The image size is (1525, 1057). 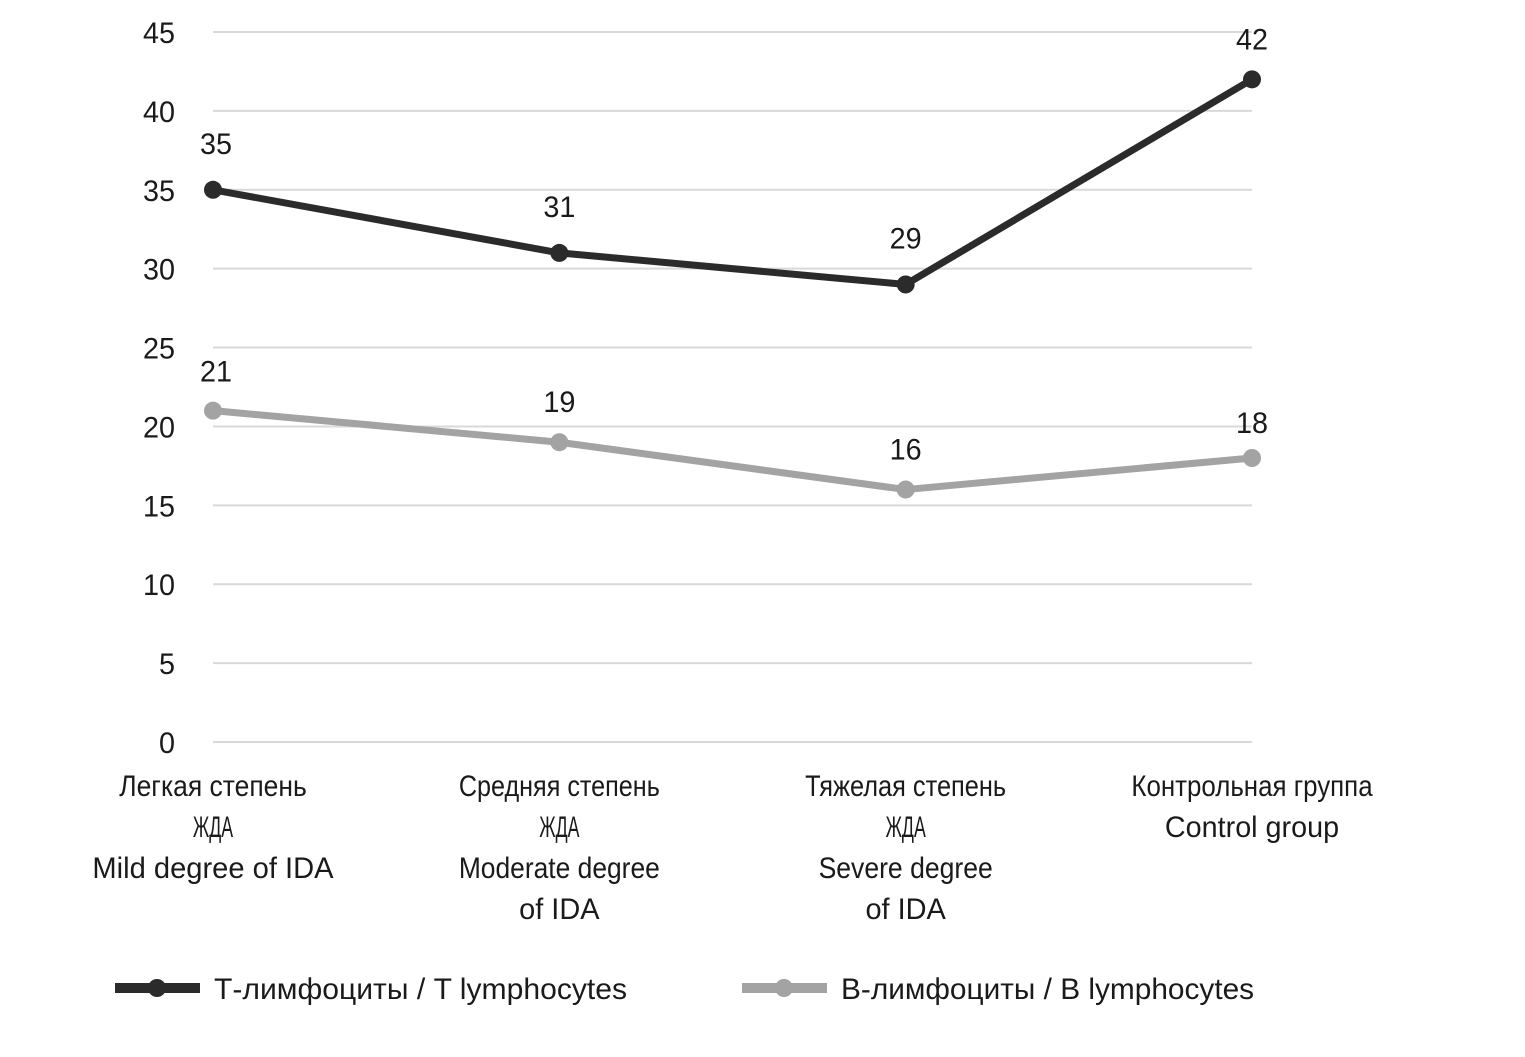 I want to click on y-tick-label: 10, so click(x=159, y=585).